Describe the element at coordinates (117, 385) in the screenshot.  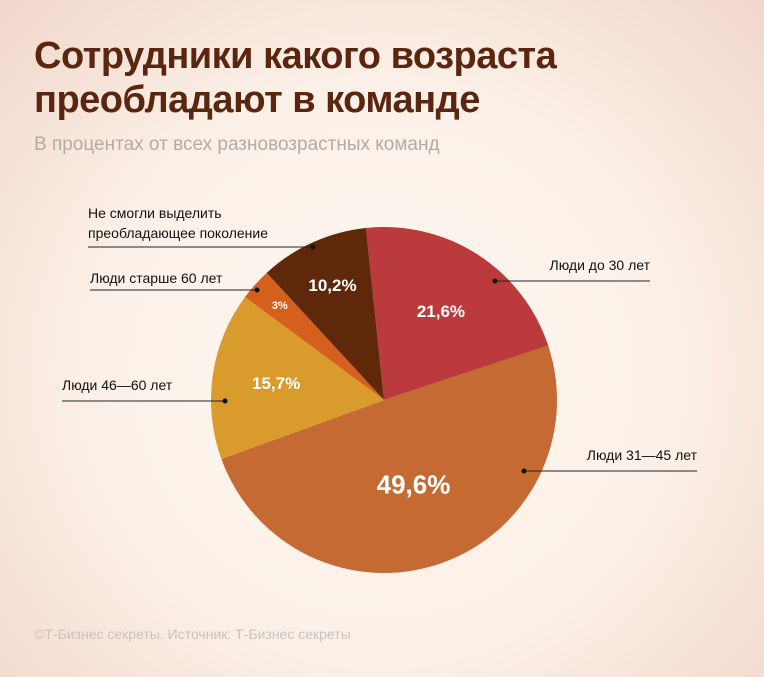
I see `legend-label: Люди 46—60 лет` at that location.